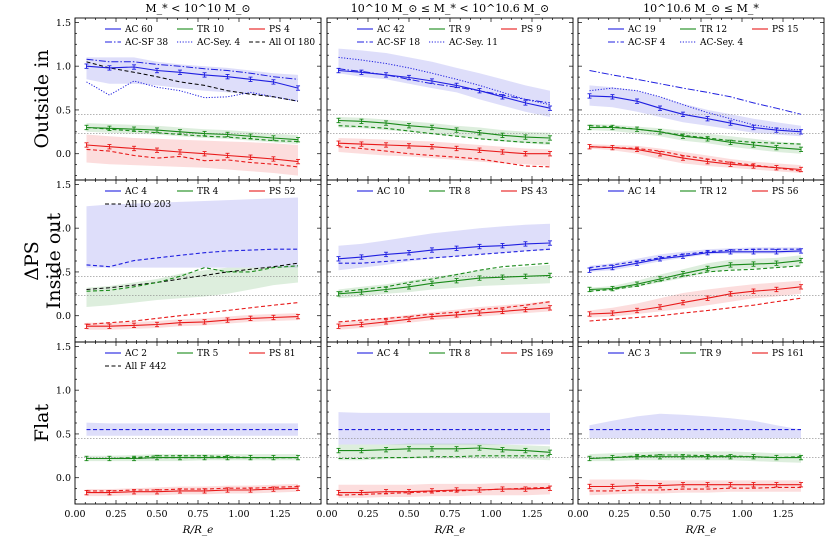  What do you see at coordinates (63, 110) in the screenshot?
I see `y-tick-label: 0.5` at bounding box center [63, 110].